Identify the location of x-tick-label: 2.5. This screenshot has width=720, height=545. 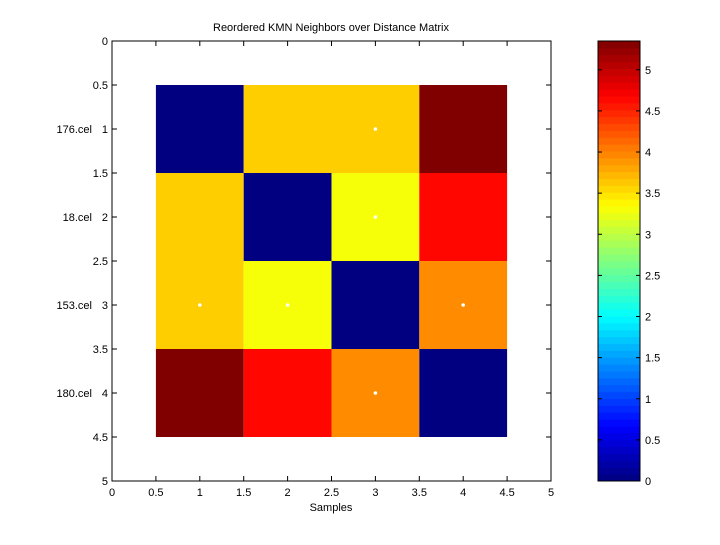
(331, 493).